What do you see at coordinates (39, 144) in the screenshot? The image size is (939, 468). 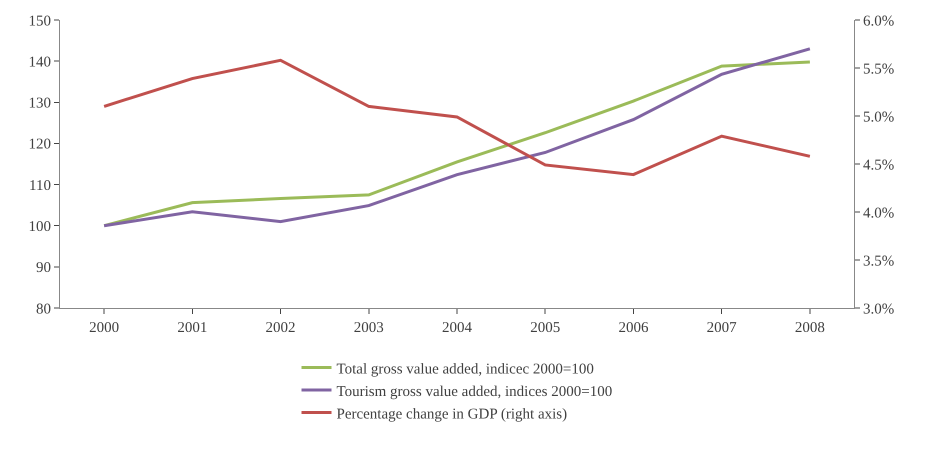 I see `y-tick-label: 120` at bounding box center [39, 144].